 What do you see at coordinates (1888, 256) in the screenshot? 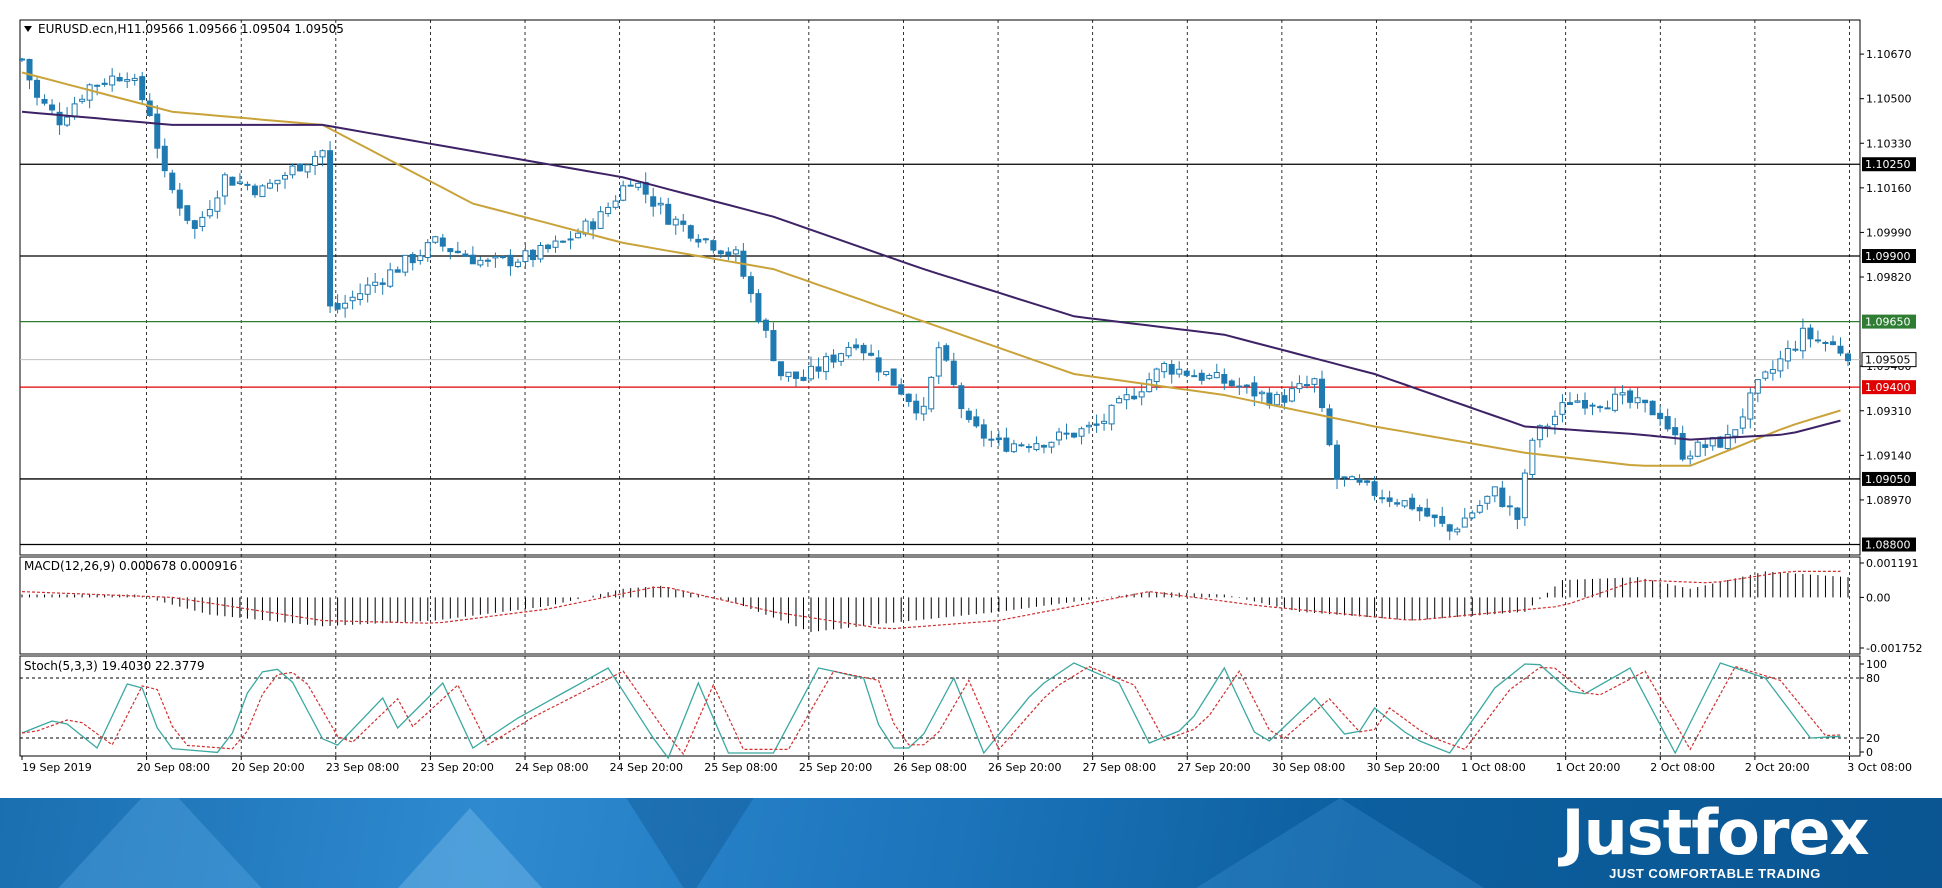
I see `level-badge-text: 1.09900` at bounding box center [1888, 256].